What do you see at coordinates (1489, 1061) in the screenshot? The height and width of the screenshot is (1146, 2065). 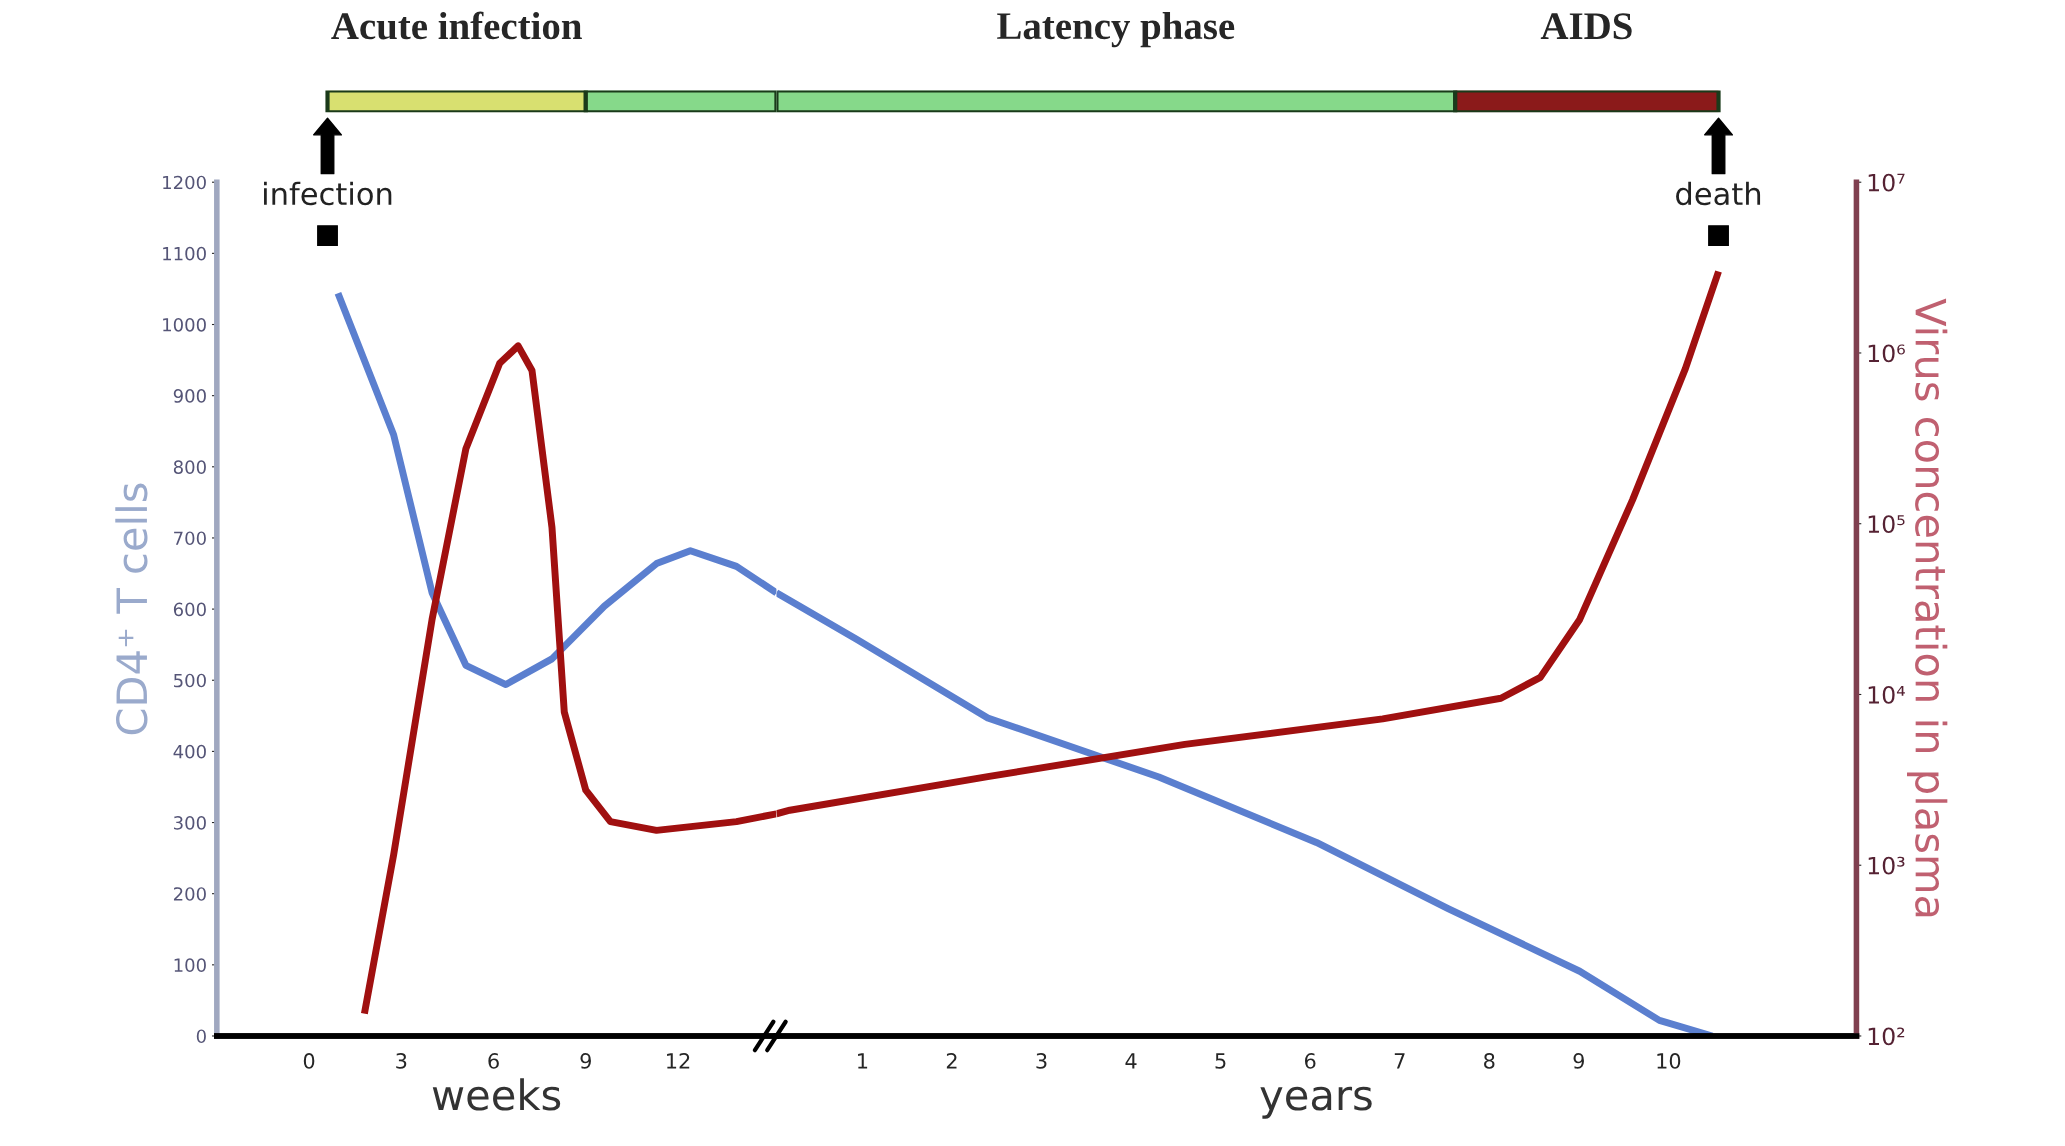 I see `x-tick-label: 8` at bounding box center [1489, 1061].